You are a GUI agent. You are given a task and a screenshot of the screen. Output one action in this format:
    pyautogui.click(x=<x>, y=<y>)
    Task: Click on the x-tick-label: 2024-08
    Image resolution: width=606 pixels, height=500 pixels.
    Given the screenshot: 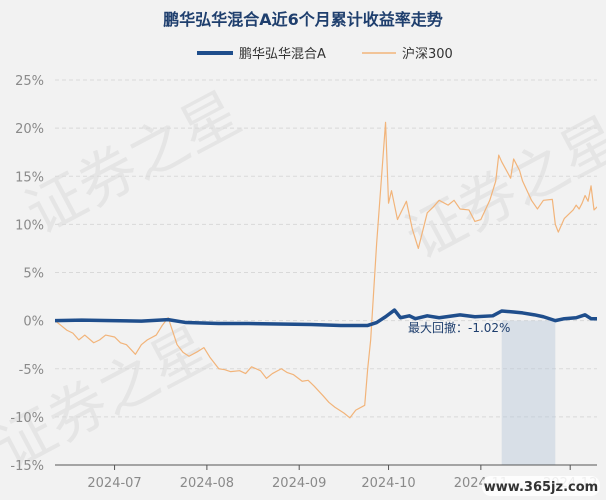 What is the action you would take?
    pyautogui.click(x=207, y=483)
    